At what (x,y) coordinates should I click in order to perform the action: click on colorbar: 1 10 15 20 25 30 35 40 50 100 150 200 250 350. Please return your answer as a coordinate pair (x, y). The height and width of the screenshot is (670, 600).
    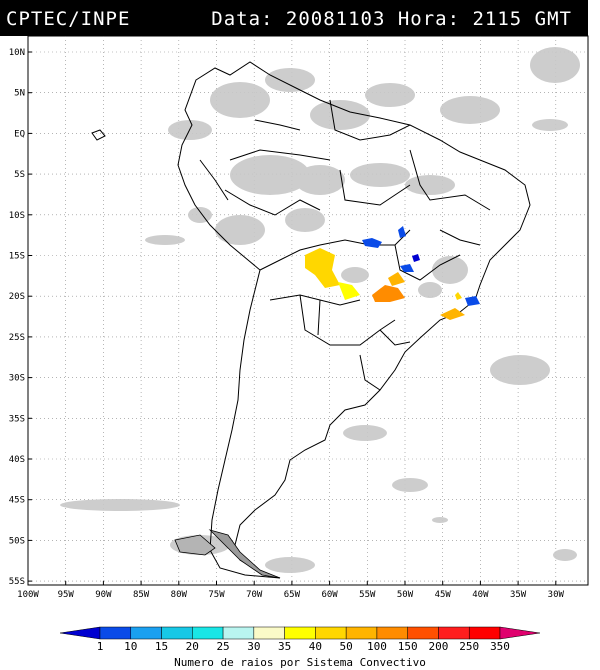
    Looking at the image, I should click on (300, 639).